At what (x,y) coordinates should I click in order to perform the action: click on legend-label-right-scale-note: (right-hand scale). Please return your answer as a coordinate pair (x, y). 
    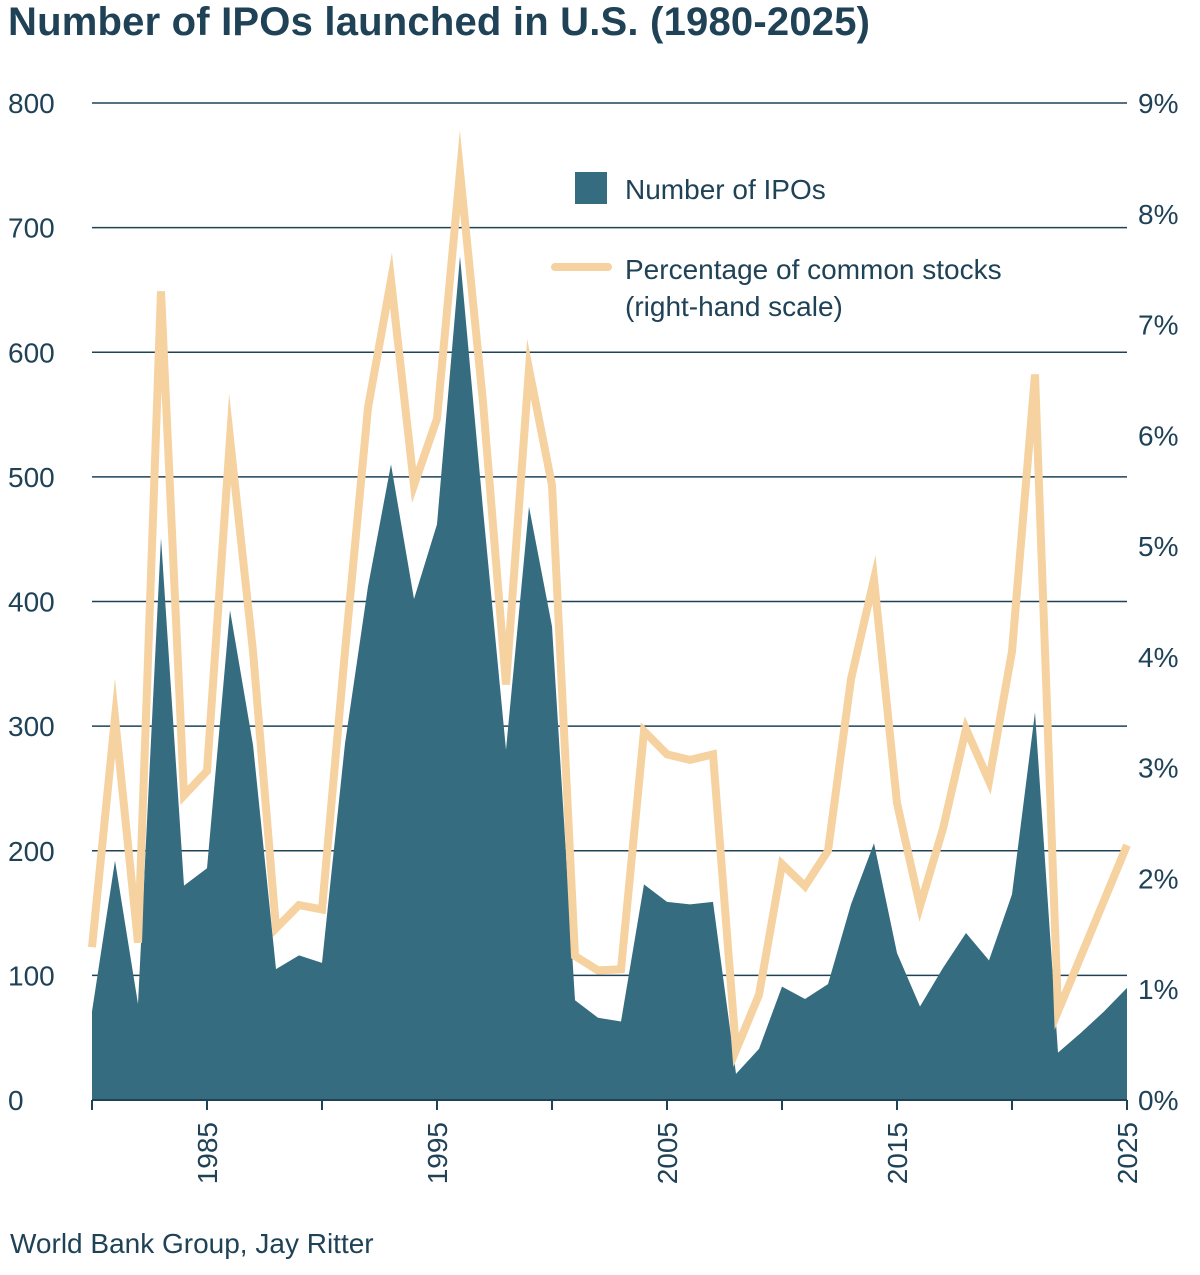
    Looking at the image, I should click on (734, 306).